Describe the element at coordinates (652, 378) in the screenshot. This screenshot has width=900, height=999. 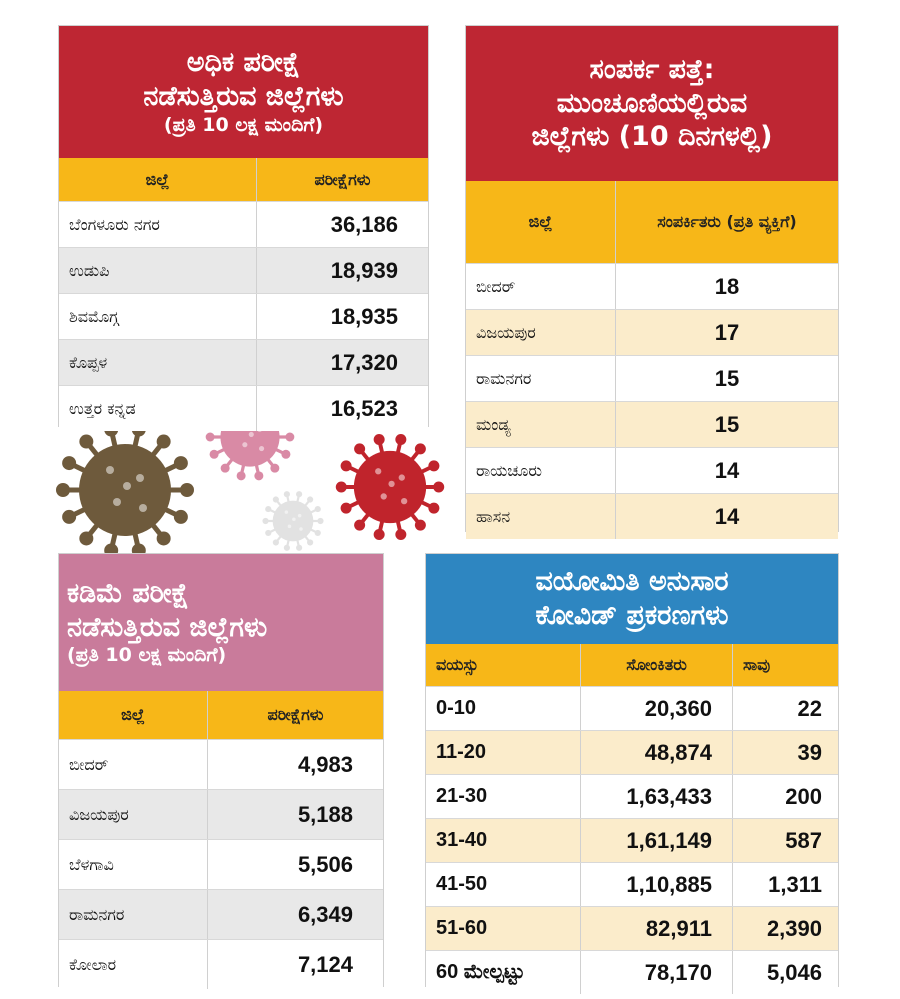
I see `table-row: ರಾಮನಗರ 15` at that location.